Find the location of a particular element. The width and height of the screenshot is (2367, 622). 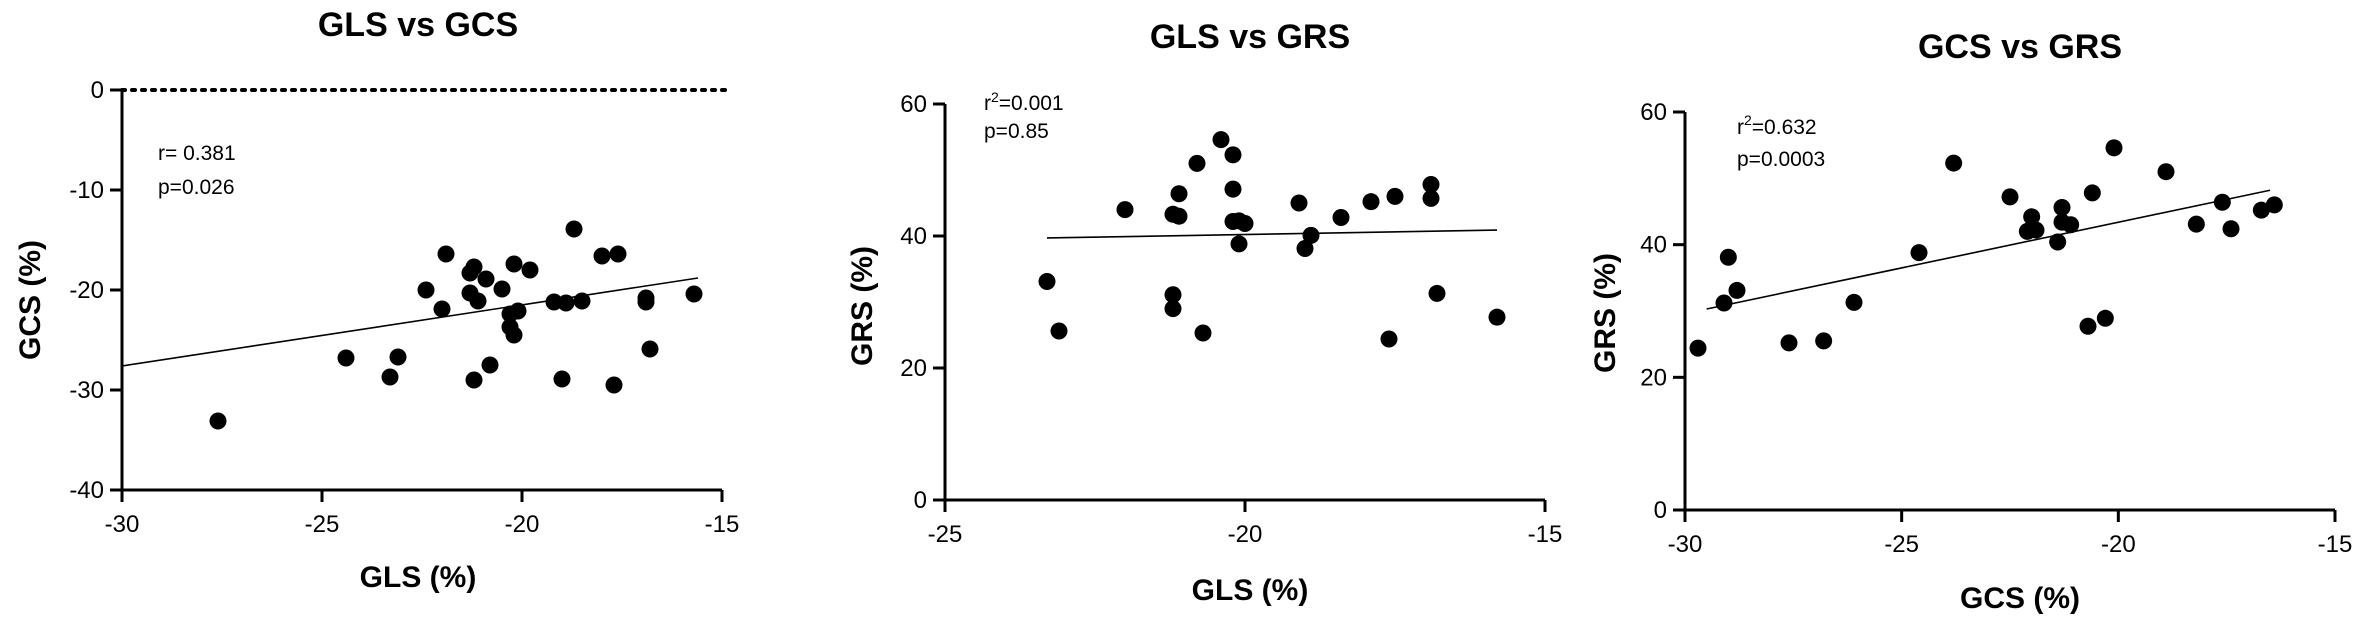

y-tick-label: -40 is located at coordinates (86, 490).